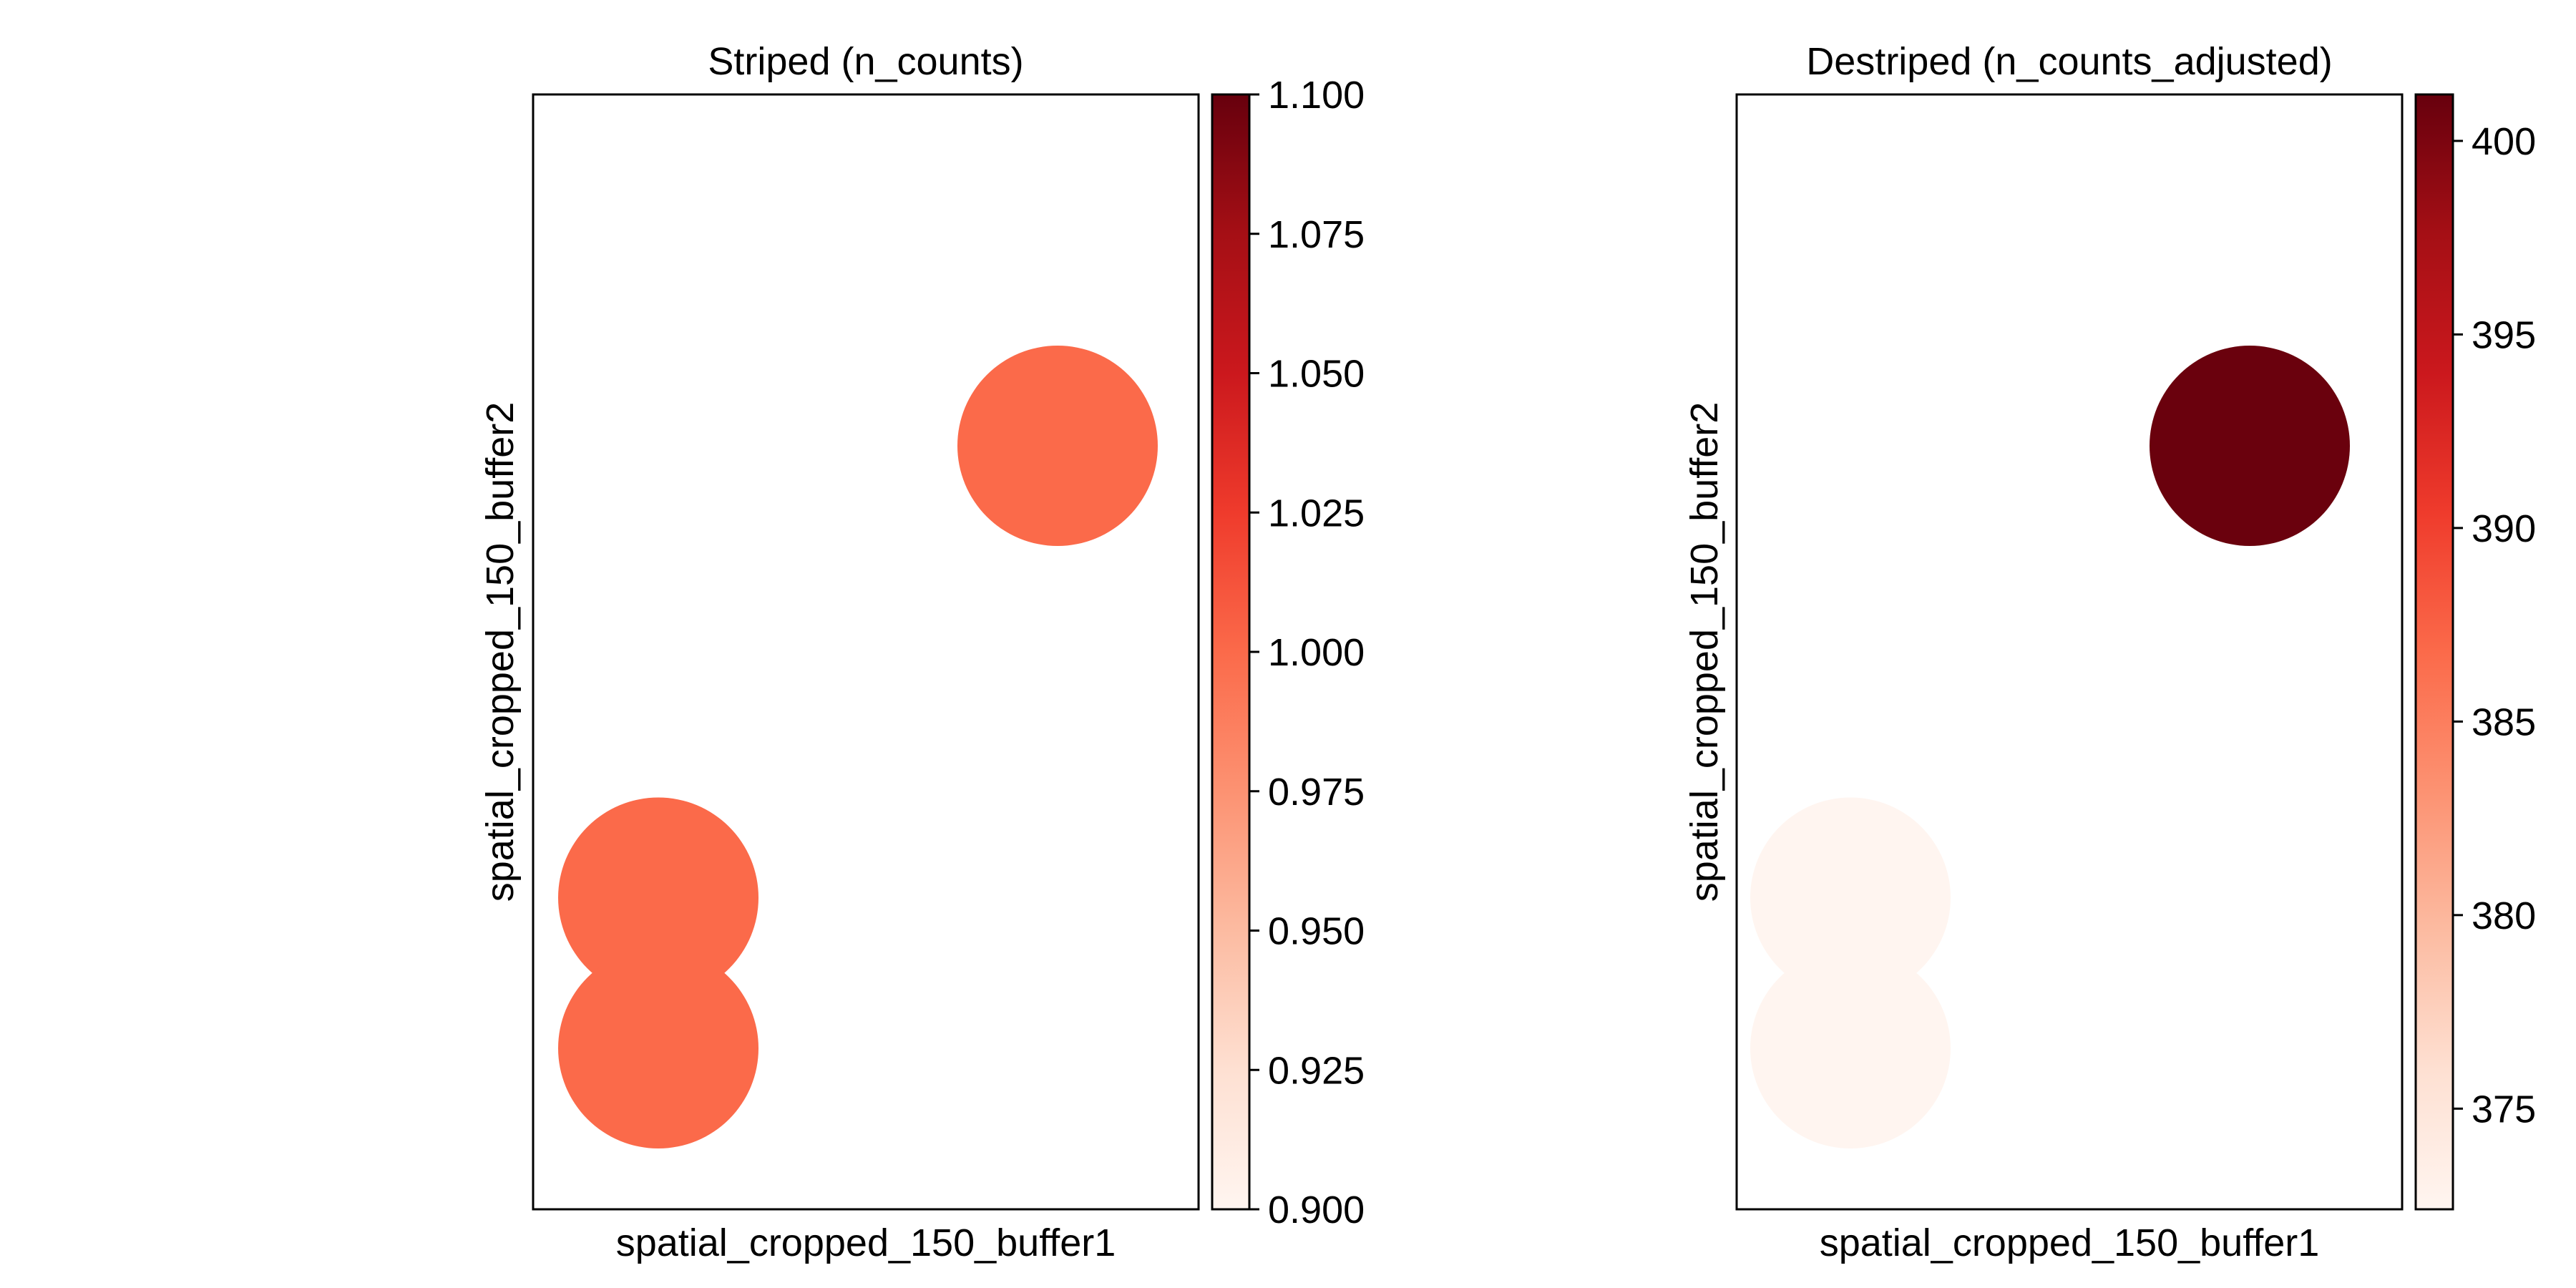  I want to click on panel-destriped-colorbar-ticks: 375 380 385 390 395 400, so click(2494, 625).